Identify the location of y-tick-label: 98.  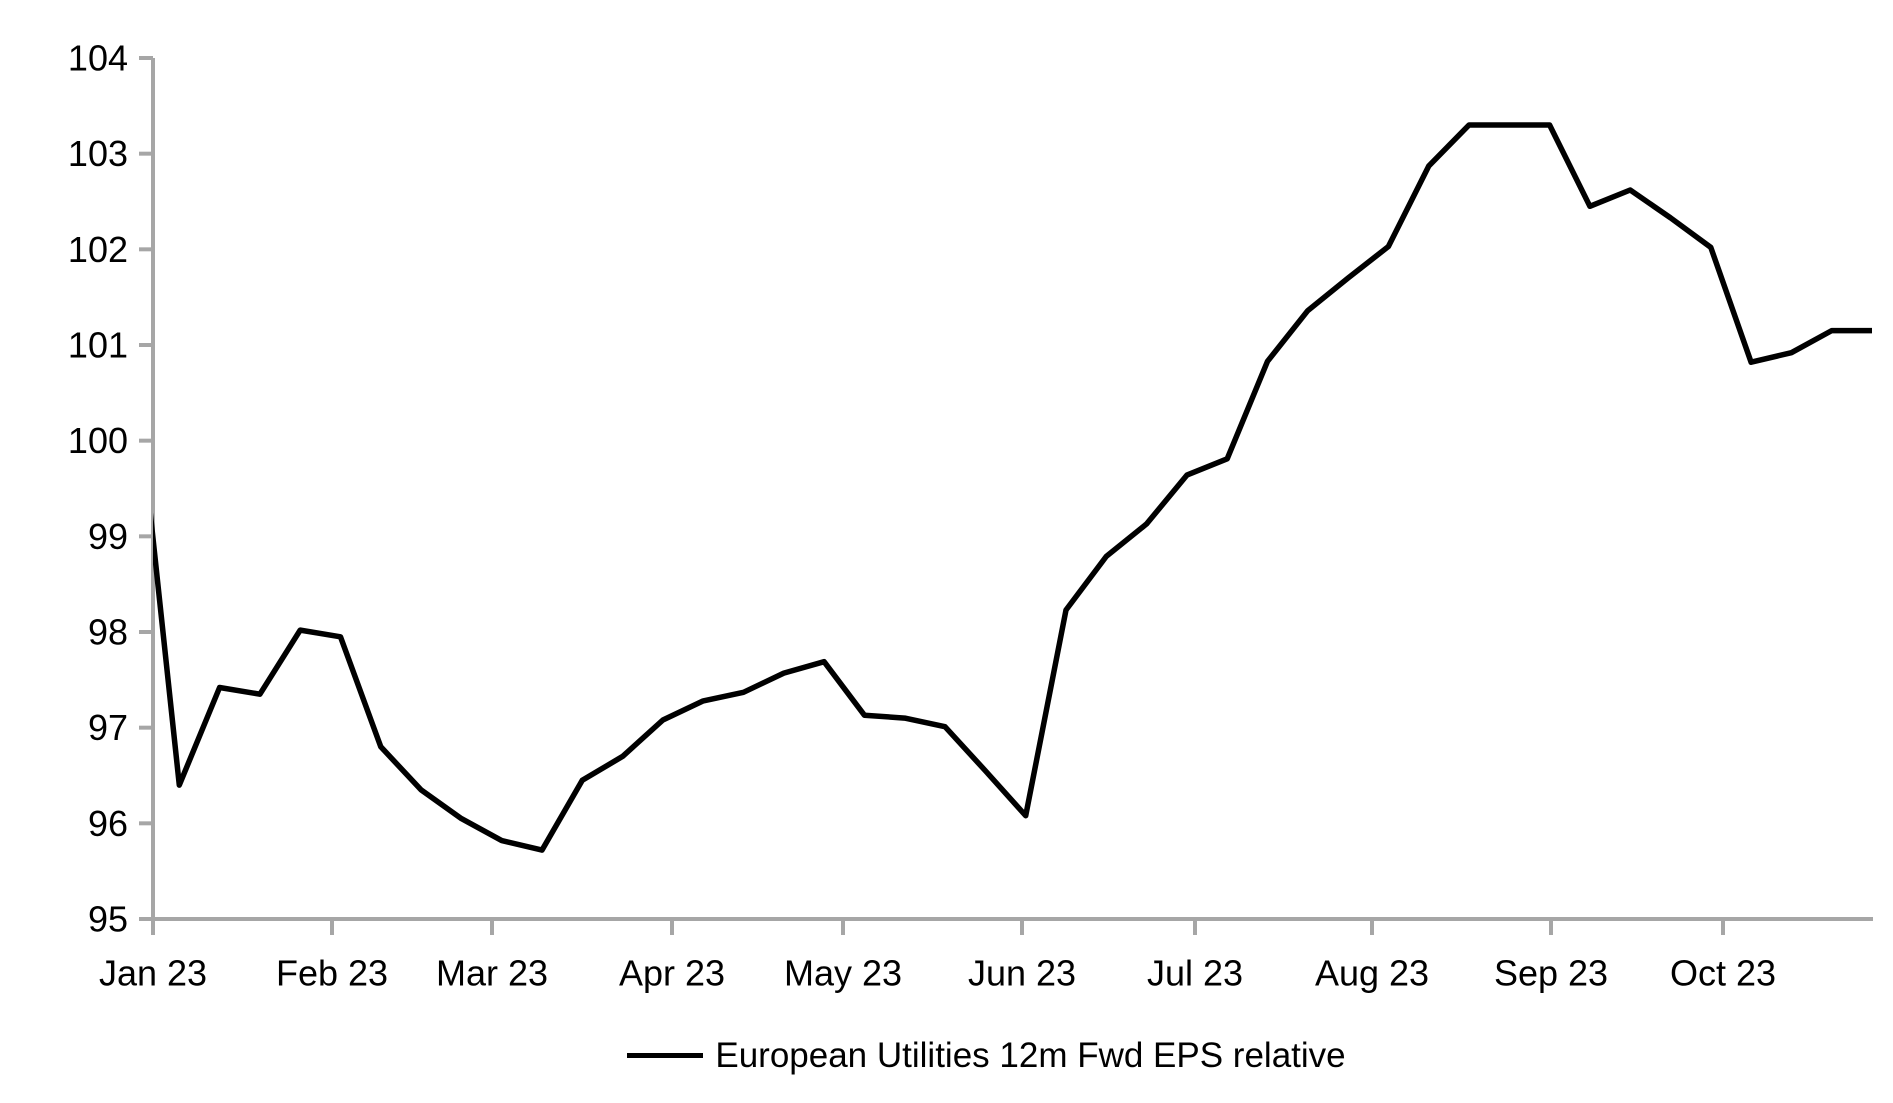
(108, 632).